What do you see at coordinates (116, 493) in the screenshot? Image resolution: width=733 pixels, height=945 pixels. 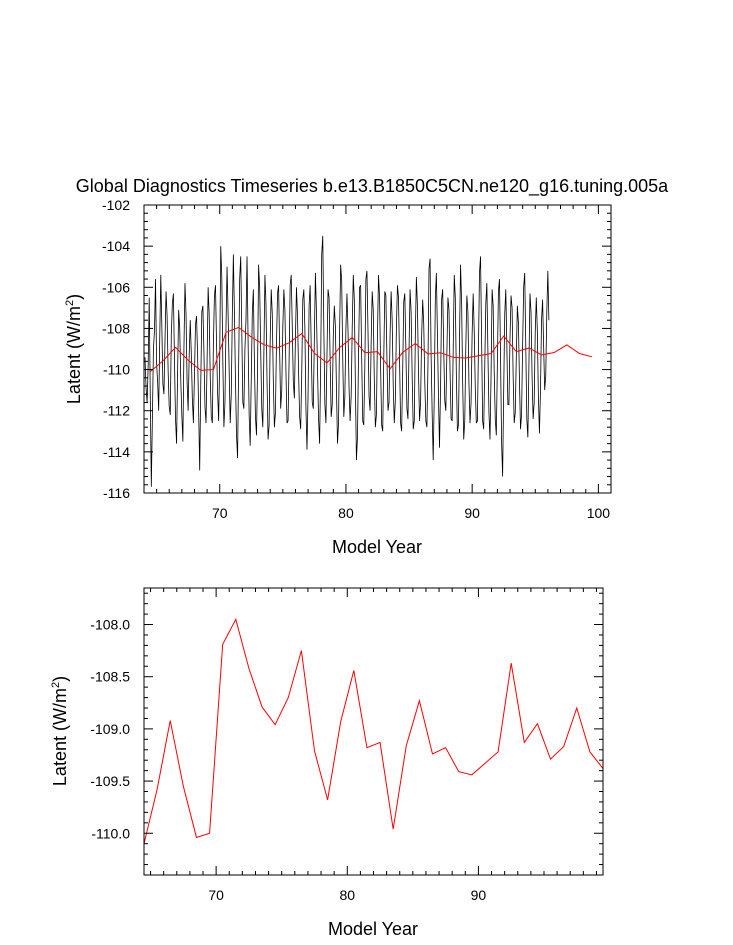 I see `y-tick-label: -116` at bounding box center [116, 493].